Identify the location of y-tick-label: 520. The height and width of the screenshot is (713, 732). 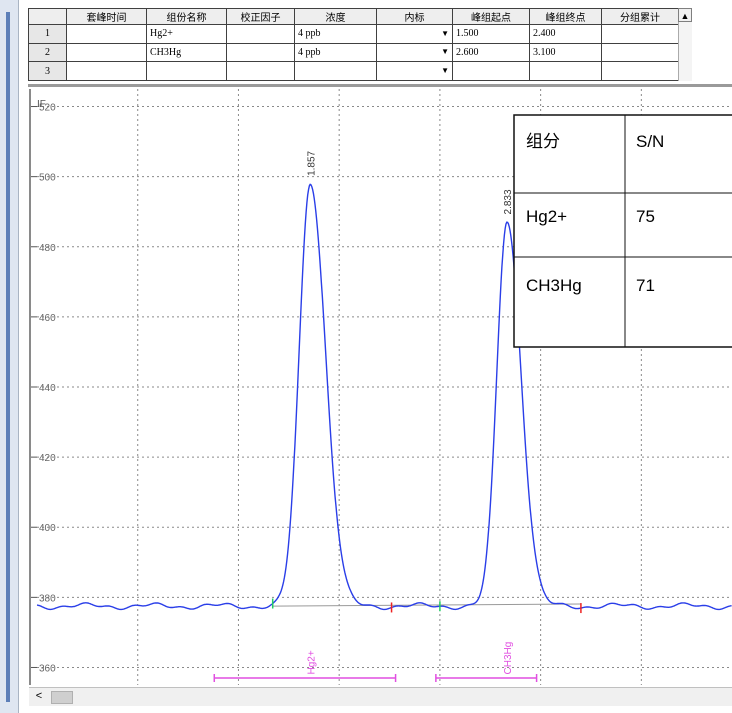
(47, 108).